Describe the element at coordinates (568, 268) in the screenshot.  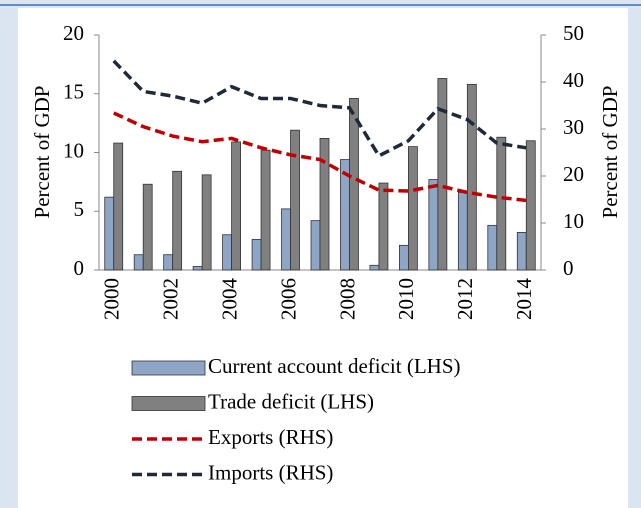
I see `y2-tick-label: 0` at that location.